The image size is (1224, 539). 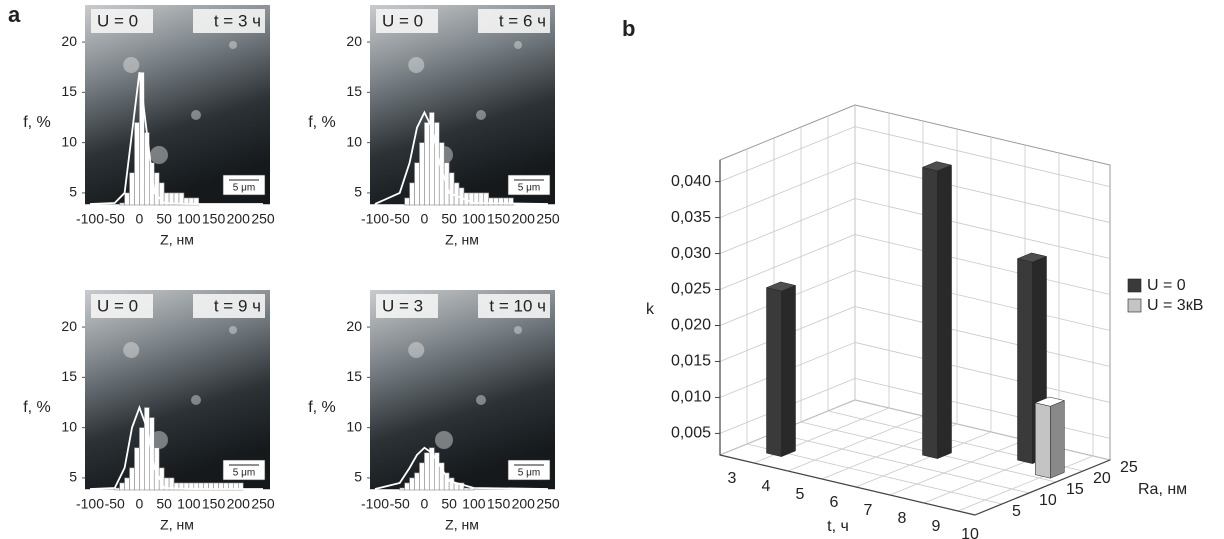 What do you see at coordinates (936, 526) in the screenshot?
I see `x-tick-label: 9` at bounding box center [936, 526].